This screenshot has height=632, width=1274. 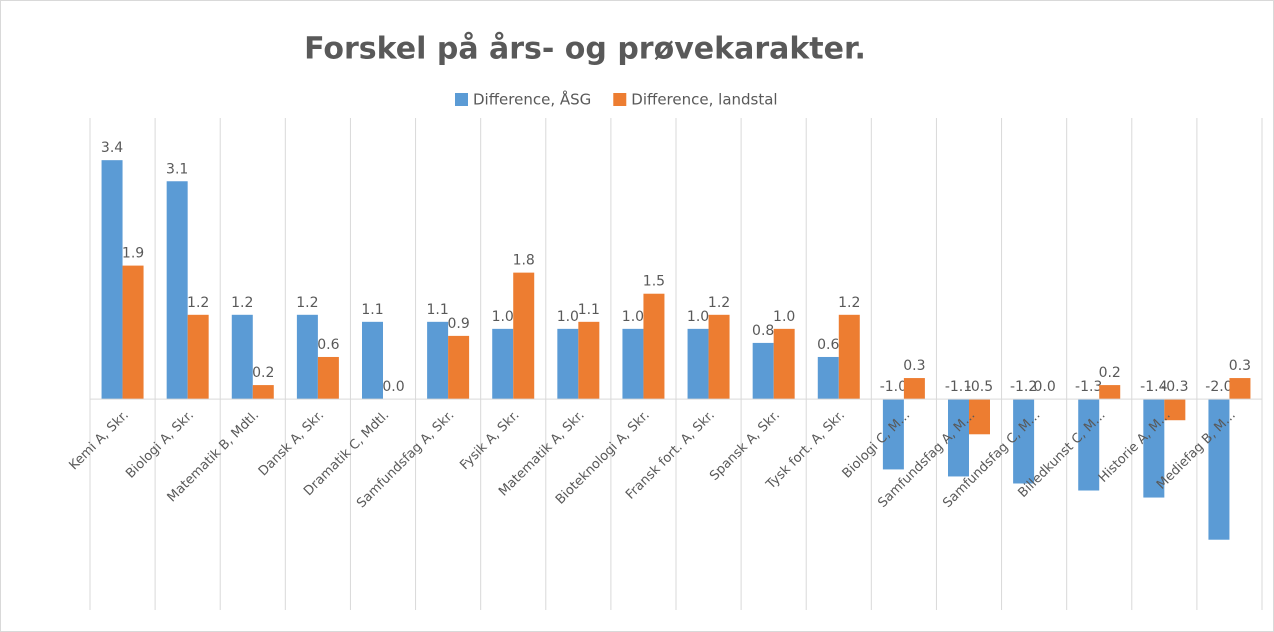 What do you see at coordinates (958, 387) in the screenshot?
I see `value-label: -1.1` at bounding box center [958, 387].